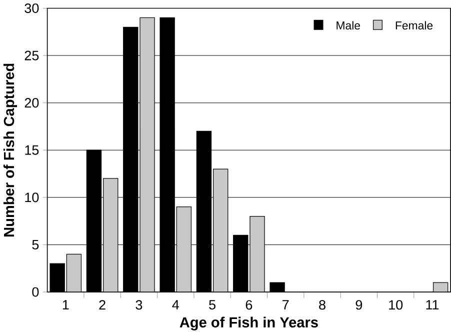 This screenshot has width=451, height=334. What do you see at coordinates (348, 25) in the screenshot?
I see `legend-label: Male` at bounding box center [348, 25].